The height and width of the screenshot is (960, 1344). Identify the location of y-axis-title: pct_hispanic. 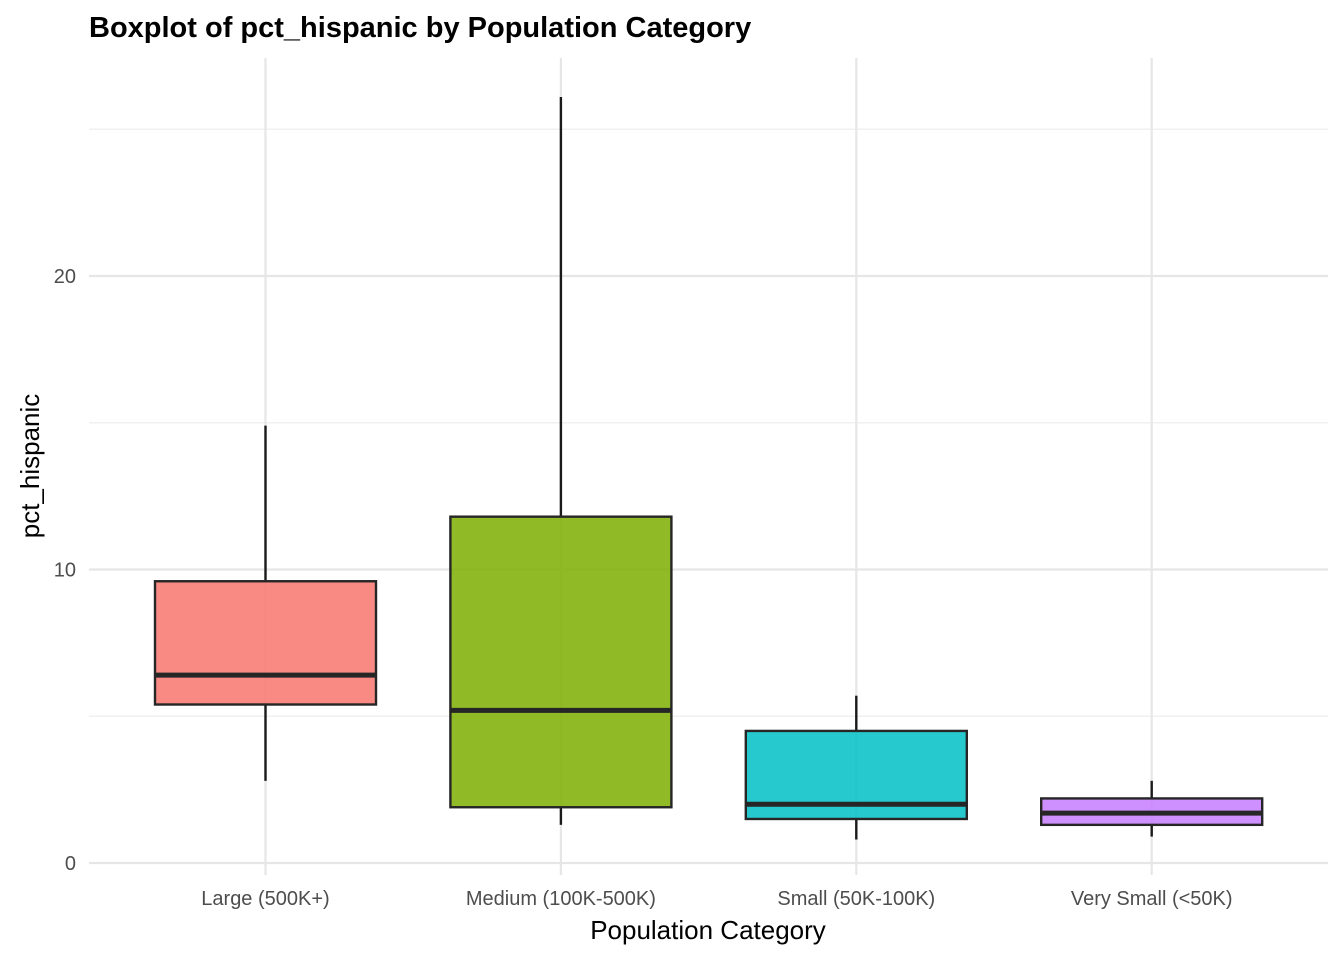
(30, 466).